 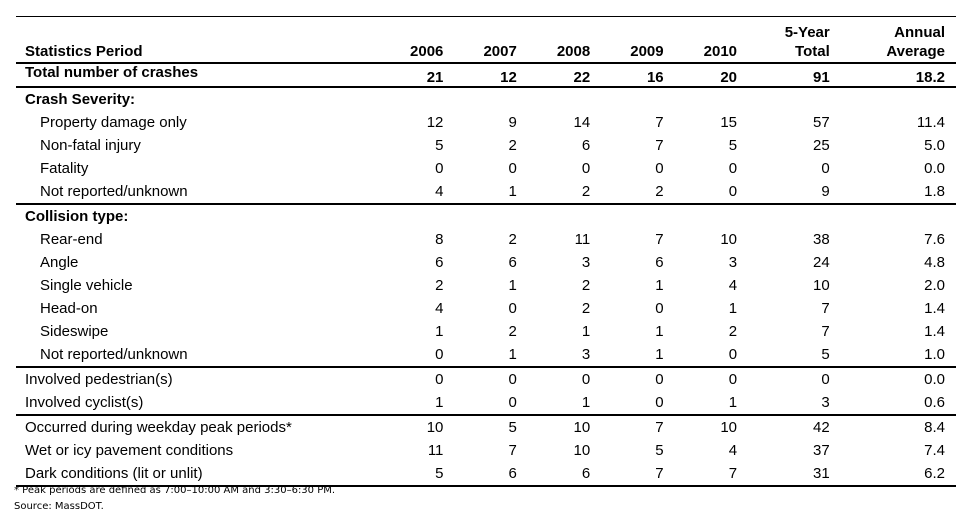 What do you see at coordinates (90, 145) in the screenshot?
I see `row-label: Non-fatal injury` at bounding box center [90, 145].